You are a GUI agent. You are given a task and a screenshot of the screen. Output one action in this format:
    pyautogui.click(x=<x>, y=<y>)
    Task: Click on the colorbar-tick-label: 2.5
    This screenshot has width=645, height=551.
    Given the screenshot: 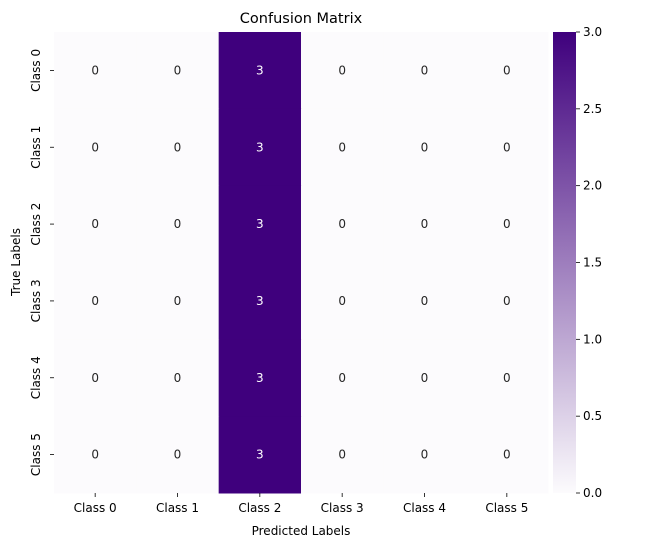 What is the action you would take?
    pyautogui.click(x=592, y=109)
    